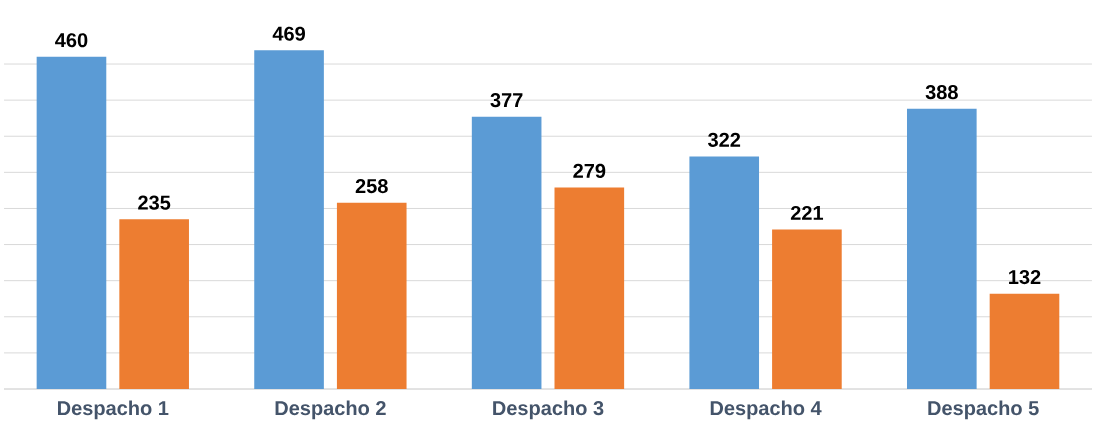  I want to click on x-tick-label: Despacho 1, so click(113, 410).